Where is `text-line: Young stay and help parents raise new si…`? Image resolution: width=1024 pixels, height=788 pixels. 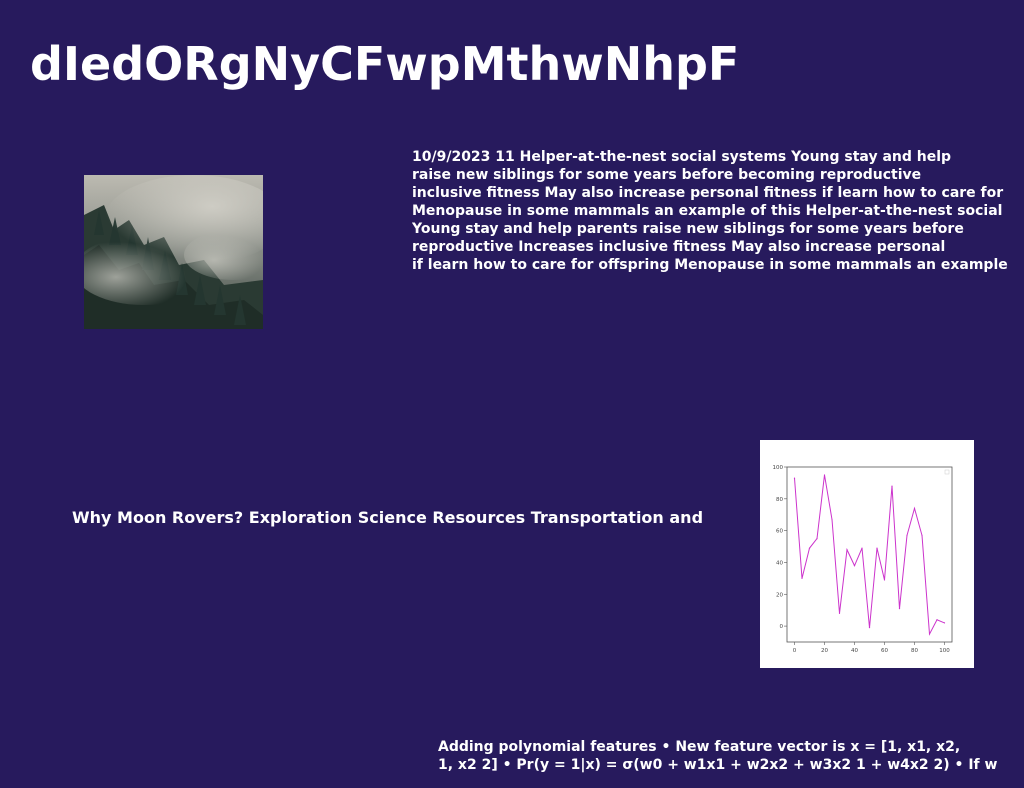
text-line: Young stay and help parents raise new si… is located at coordinates (688, 229).